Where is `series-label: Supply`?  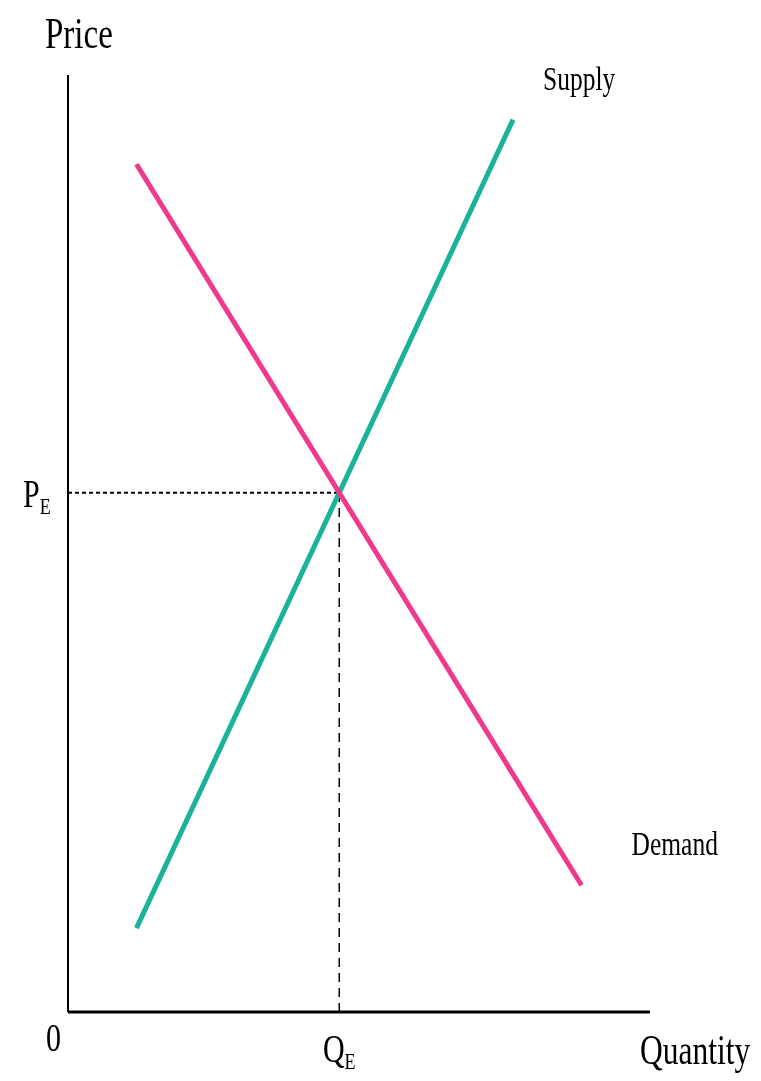
series-label: Supply is located at coordinates (579, 78).